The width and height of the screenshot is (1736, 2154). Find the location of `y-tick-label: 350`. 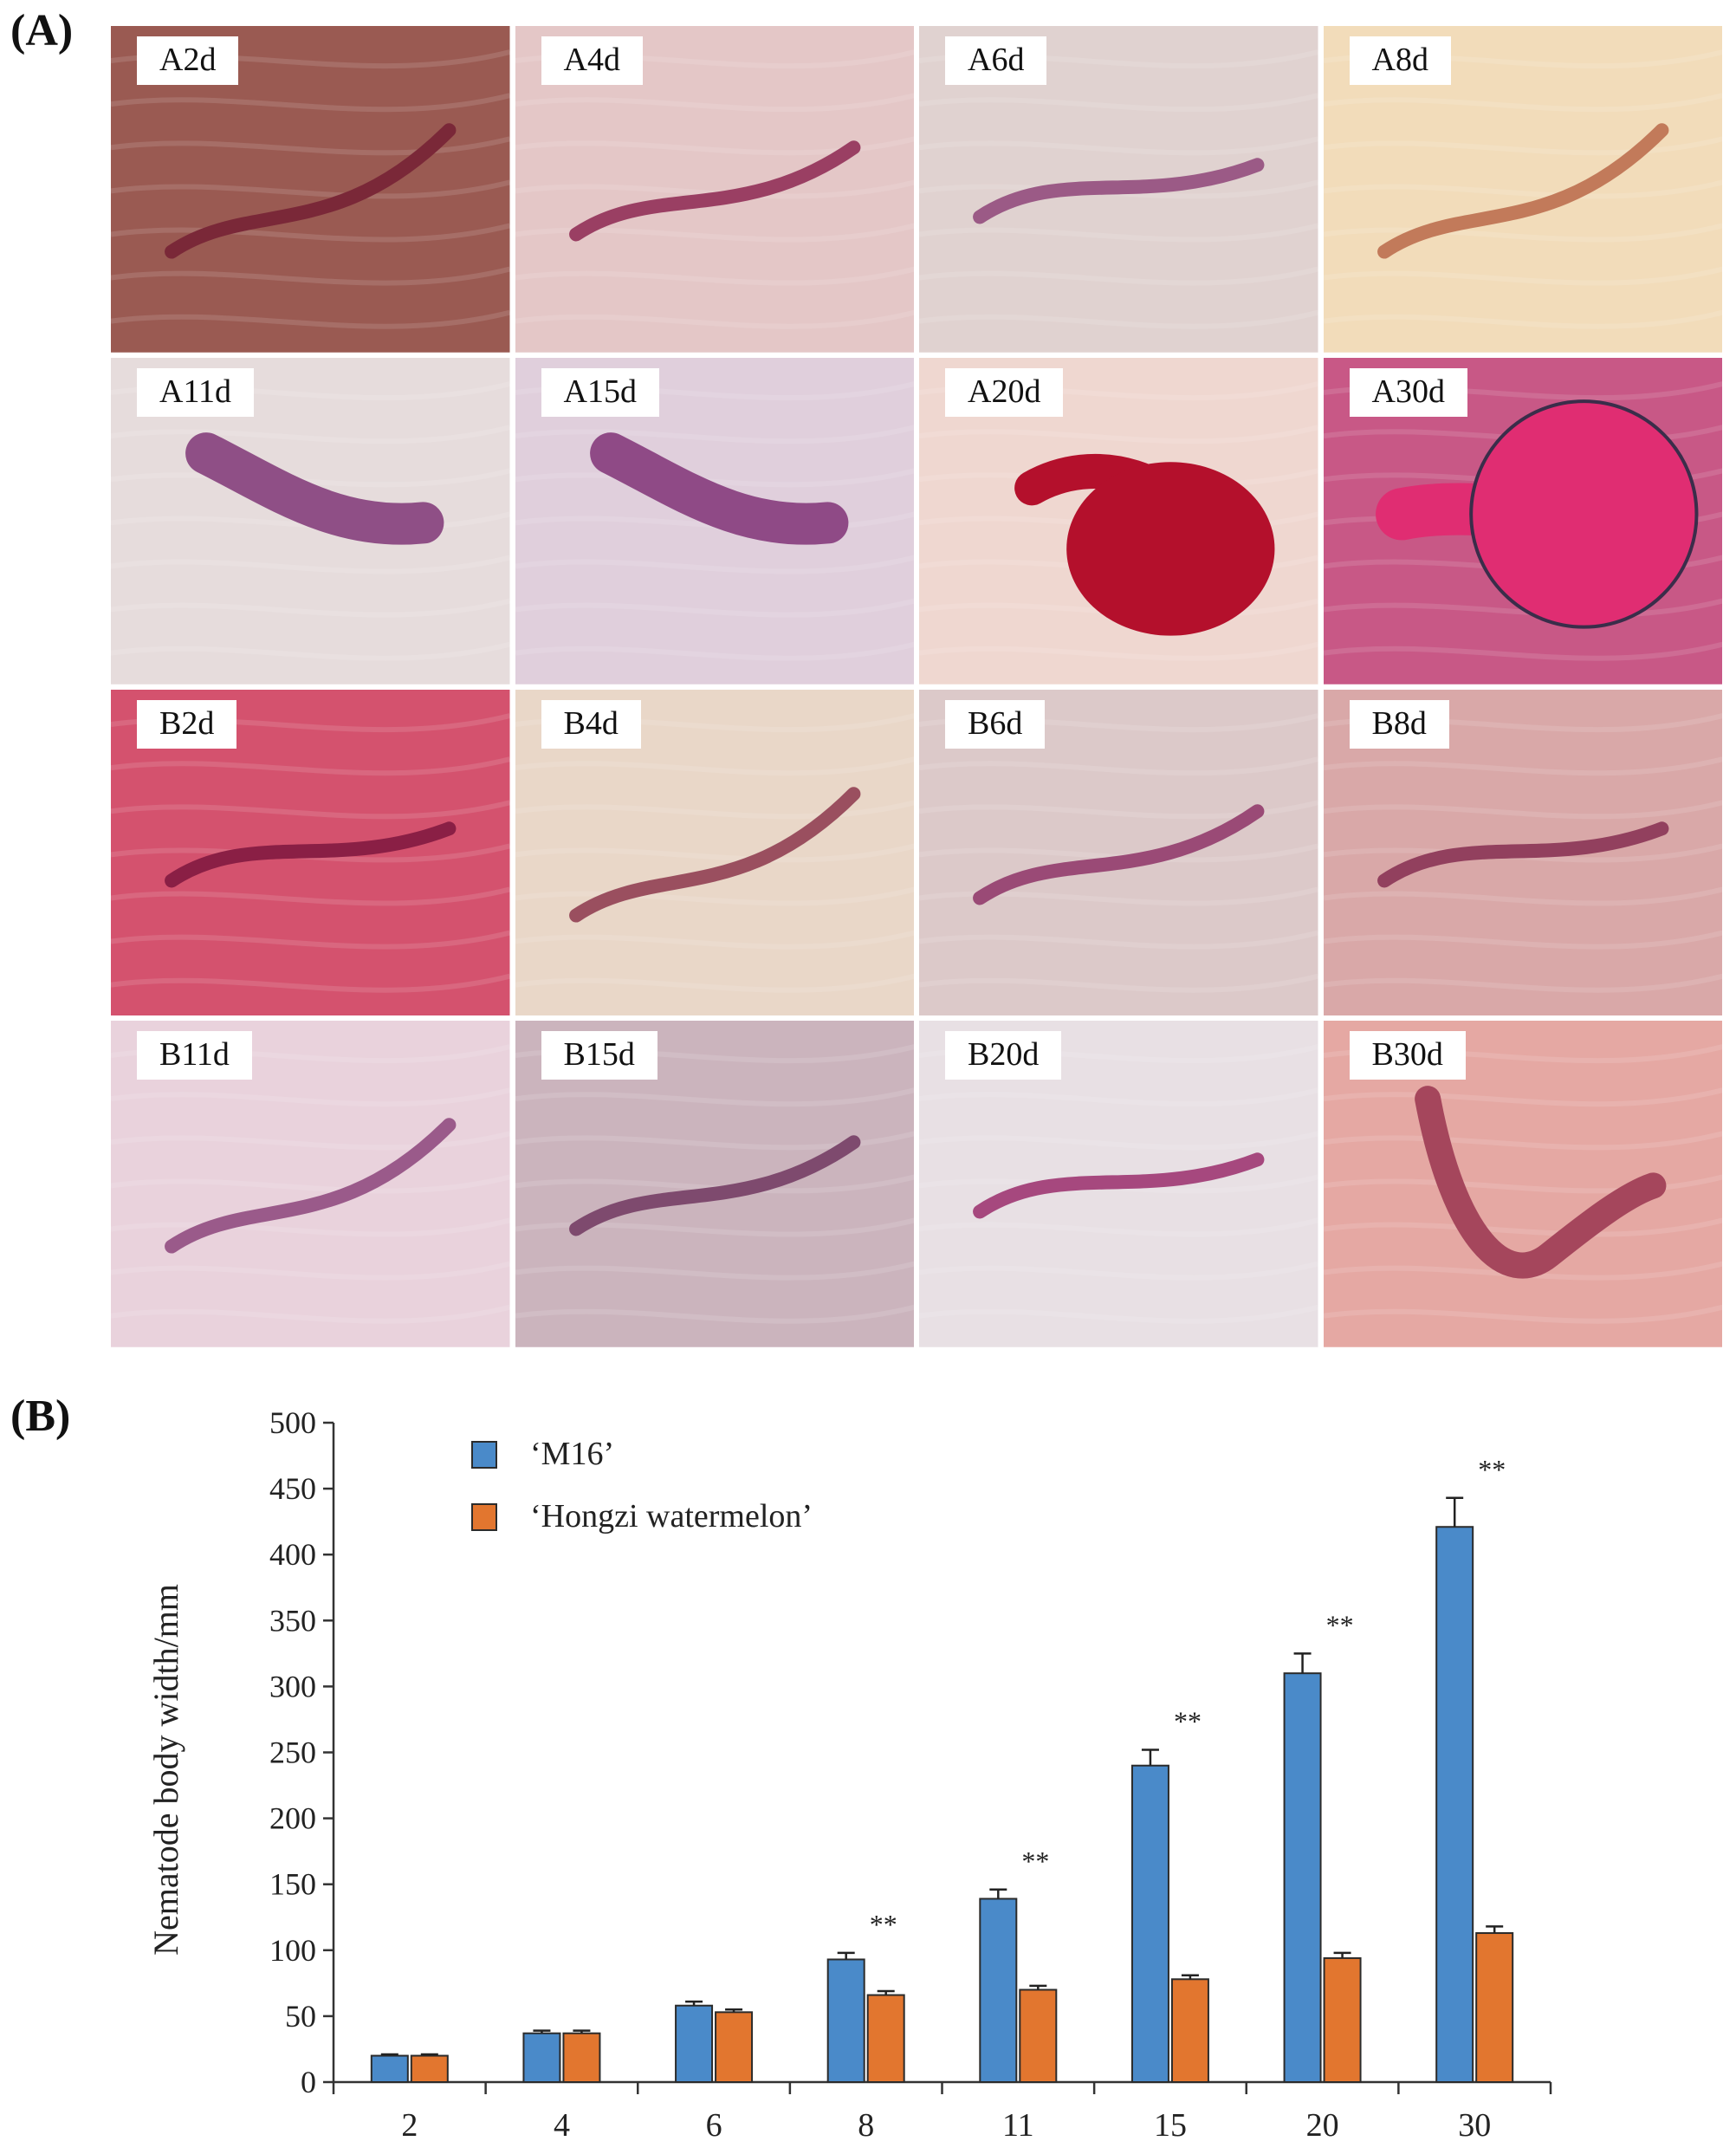

y-tick-label: 350 is located at coordinates (292, 1621).